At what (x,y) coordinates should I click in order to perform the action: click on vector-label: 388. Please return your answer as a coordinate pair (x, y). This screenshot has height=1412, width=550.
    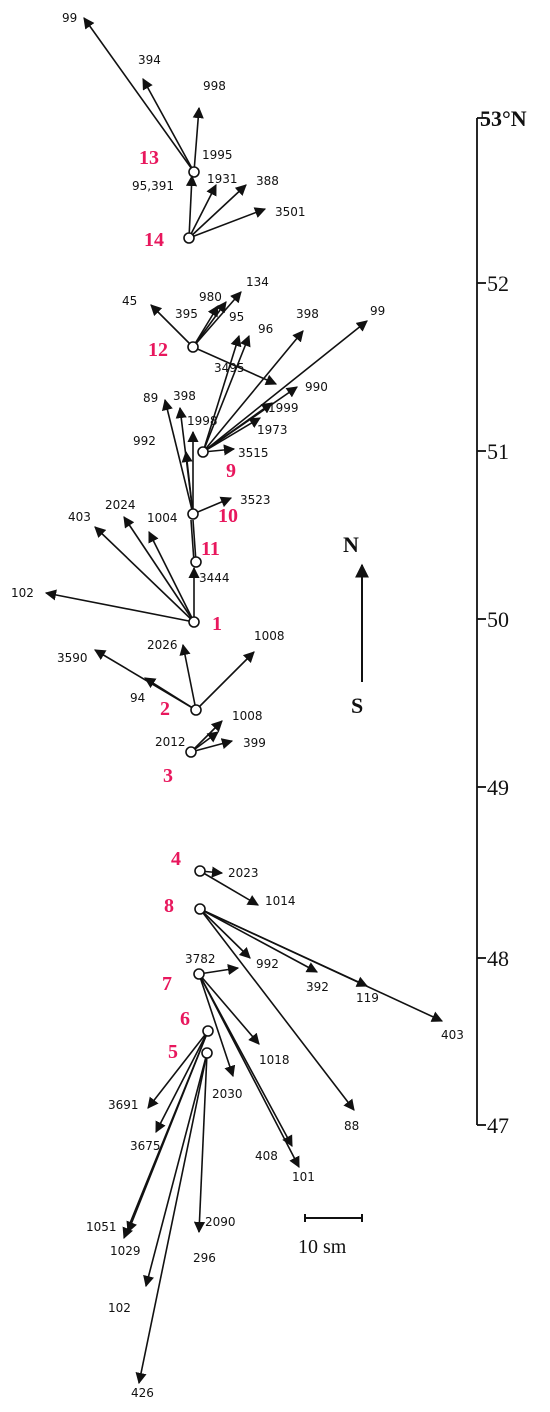
    Looking at the image, I should click on (267, 181).